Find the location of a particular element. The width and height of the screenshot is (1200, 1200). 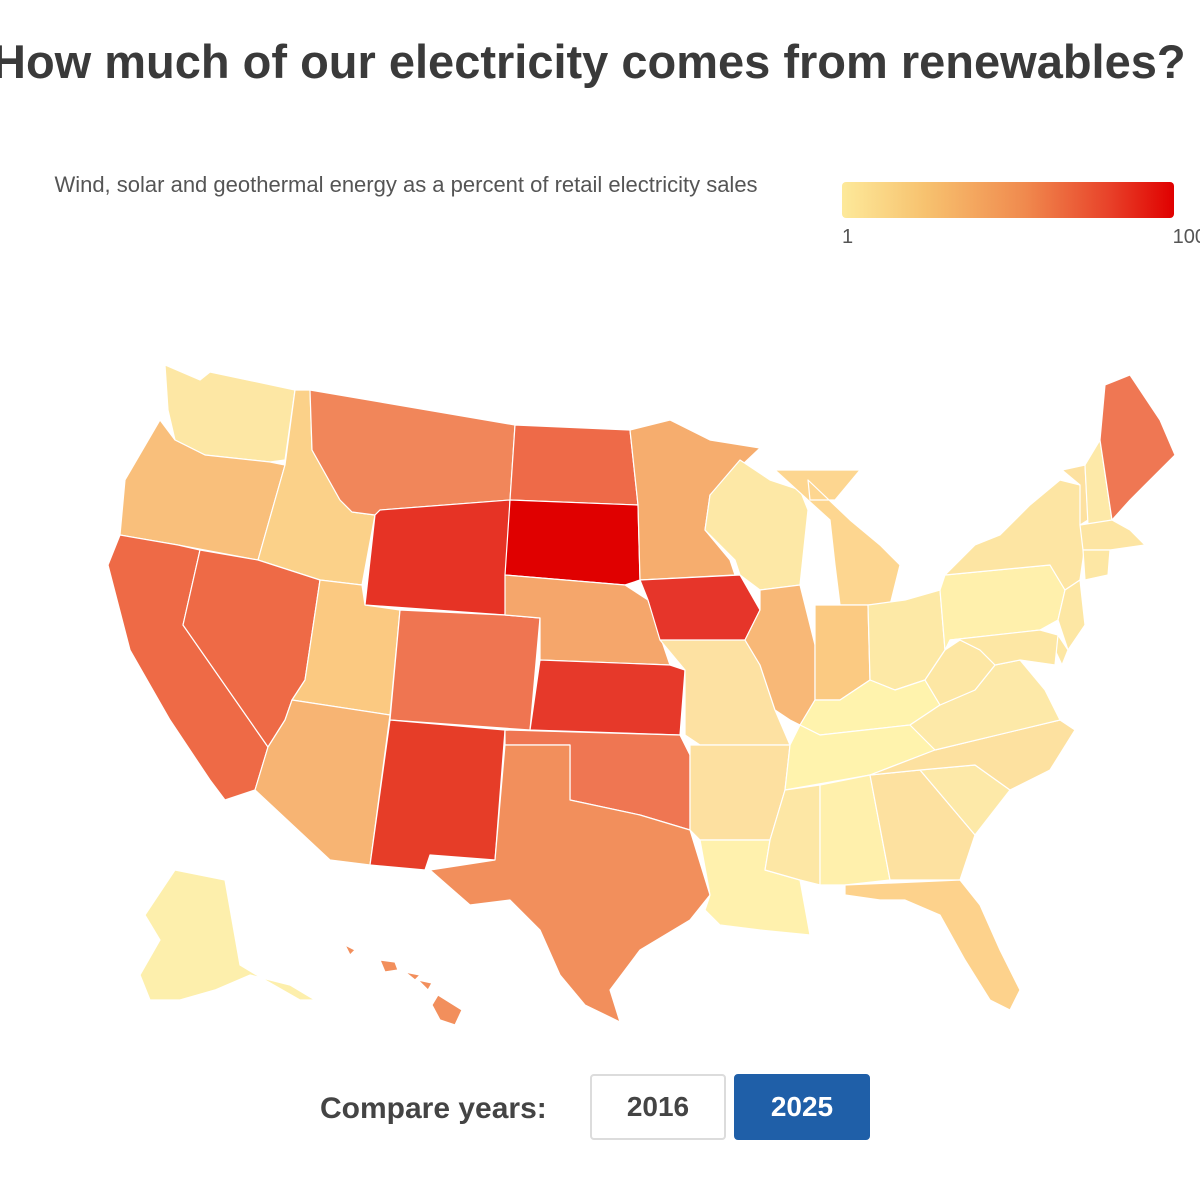

state-KS is located at coordinates (607, 697).